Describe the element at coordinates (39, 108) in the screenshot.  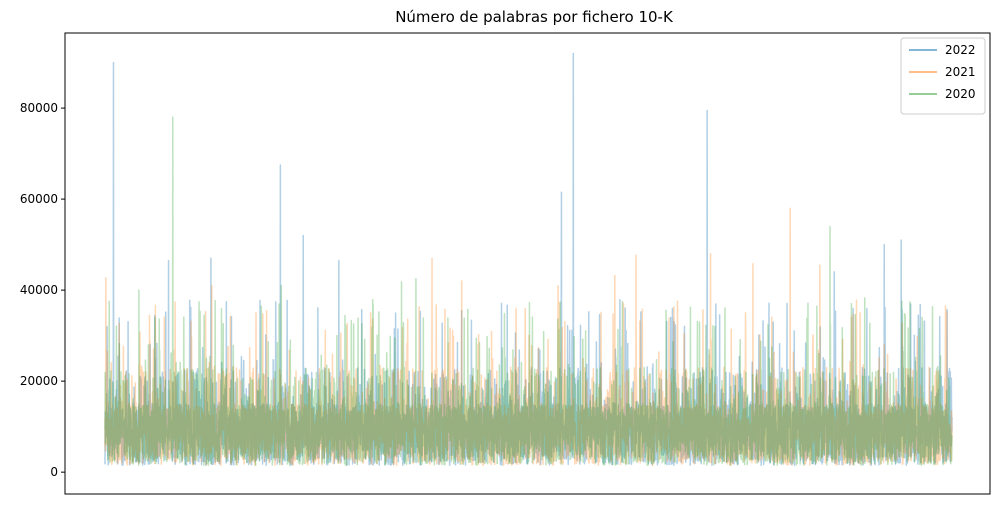
I see `y-tick-label: 80000` at that location.